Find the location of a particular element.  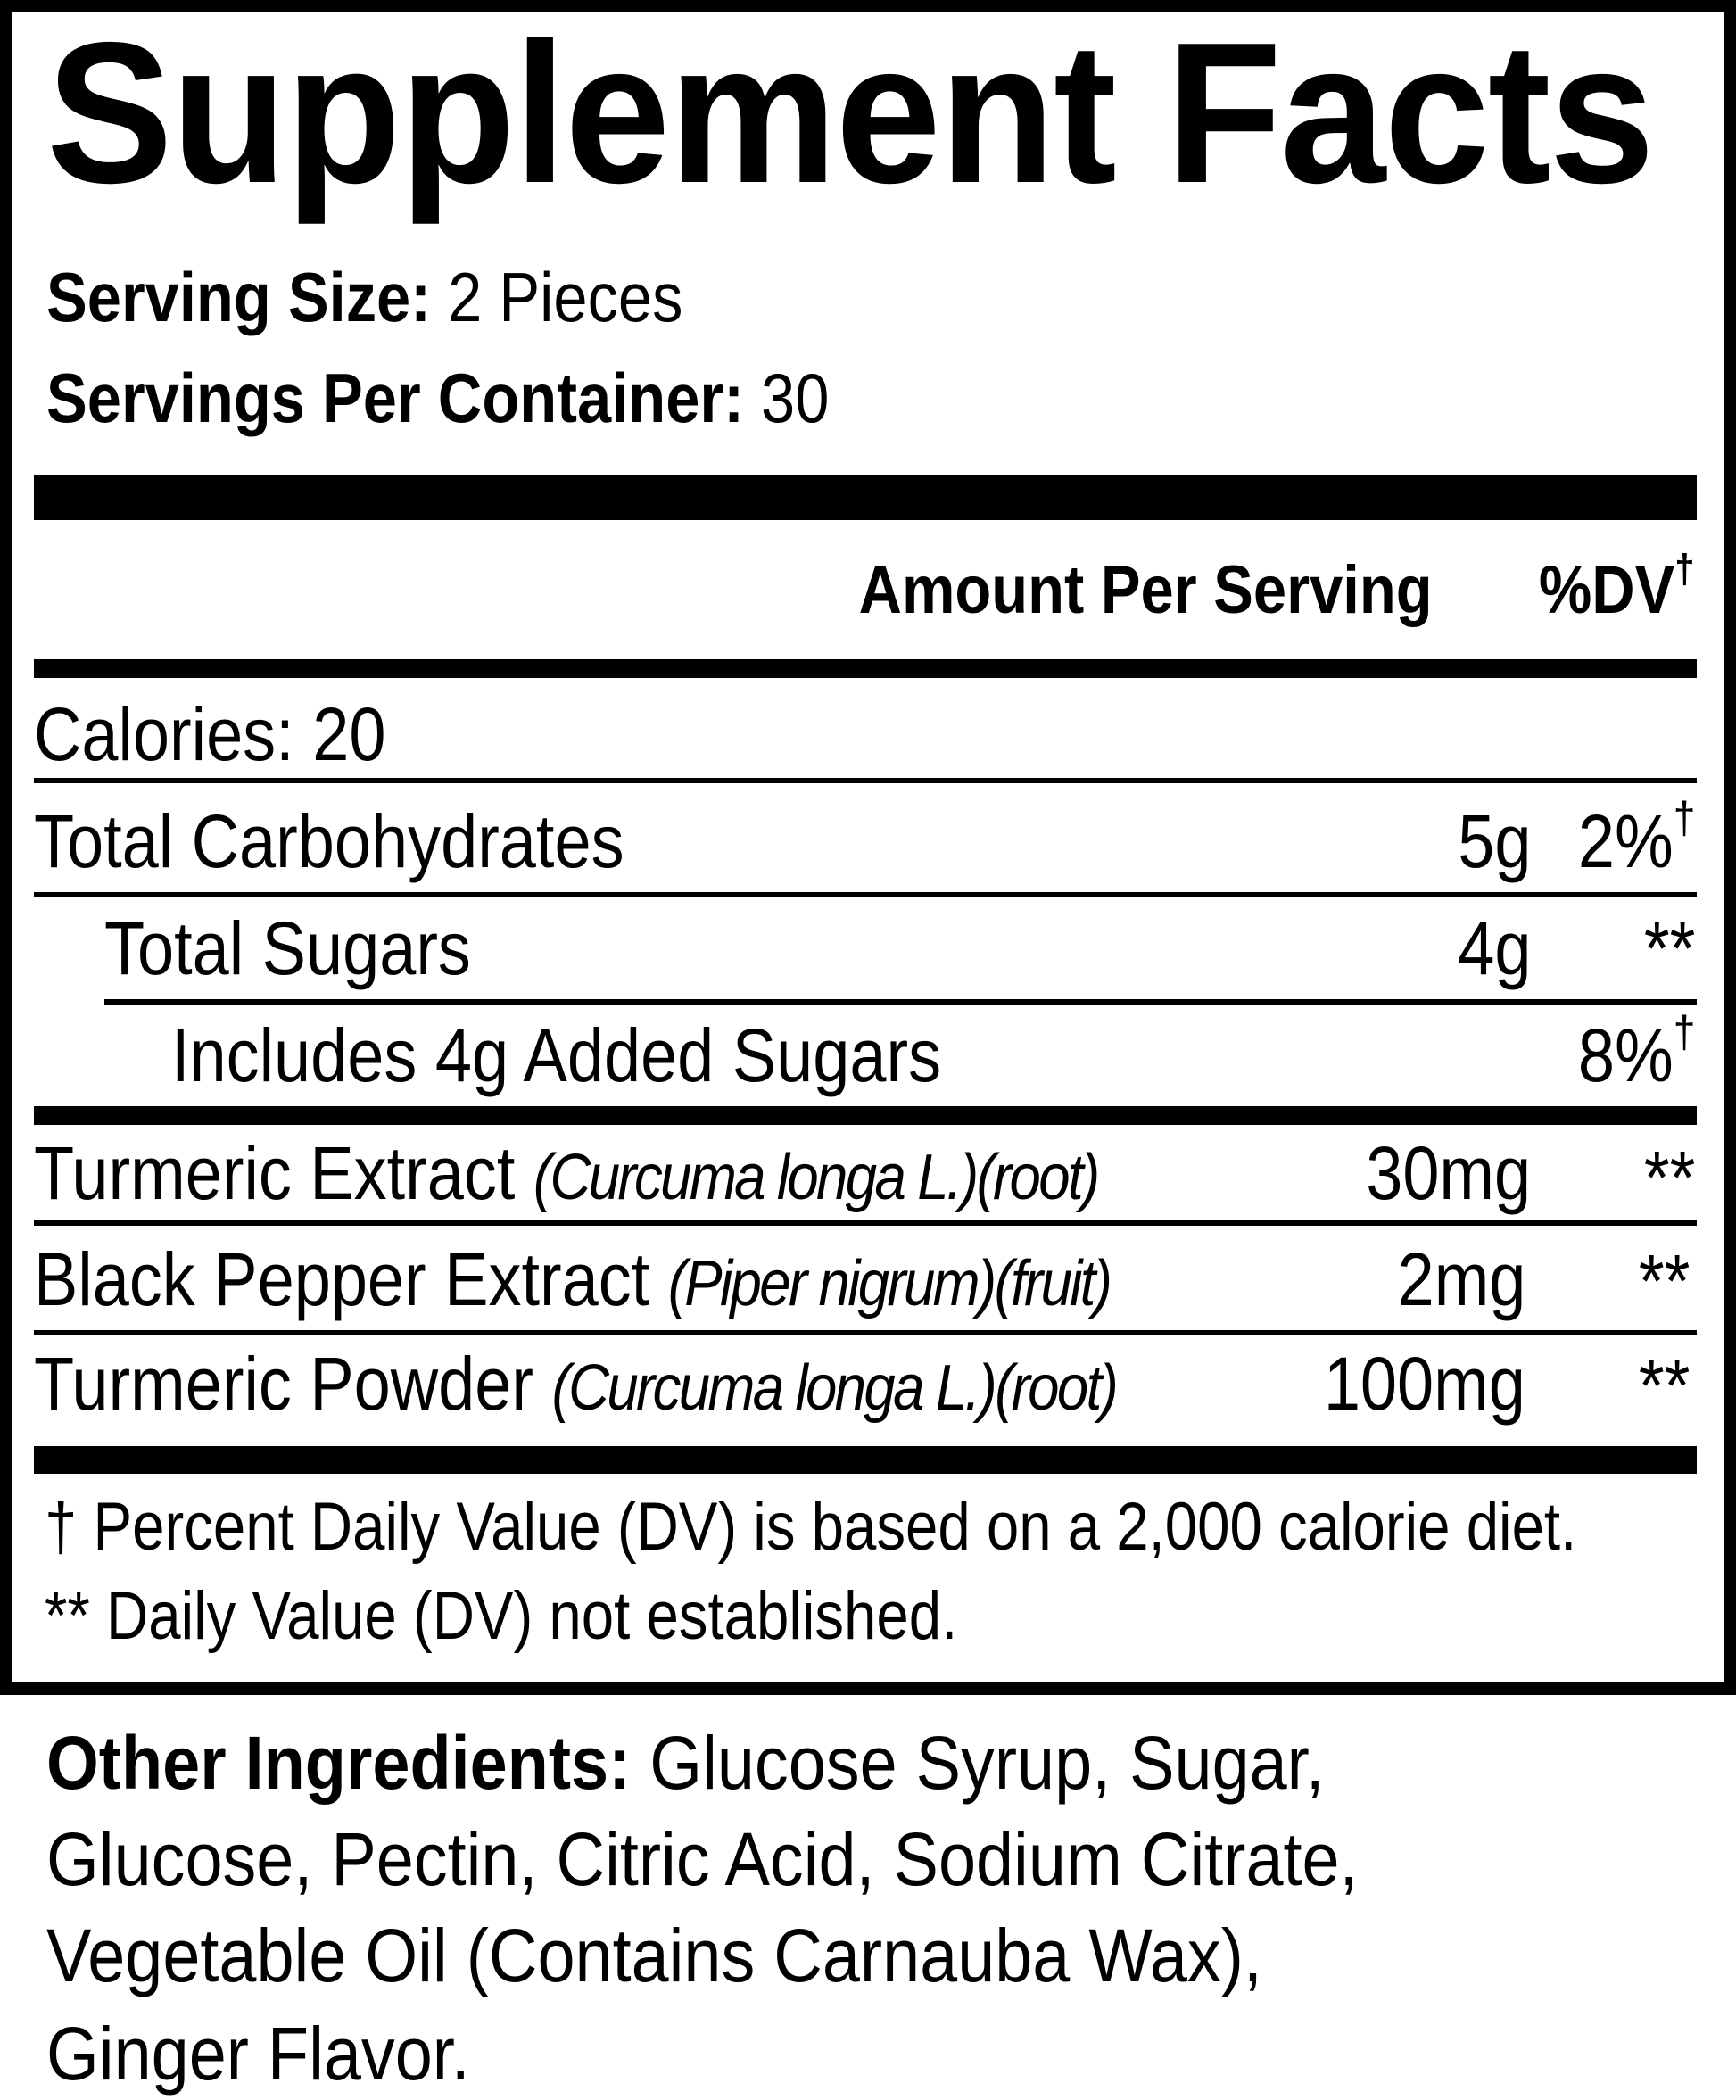

title-text: Supplement Facts is located at coordinates (850, 112).